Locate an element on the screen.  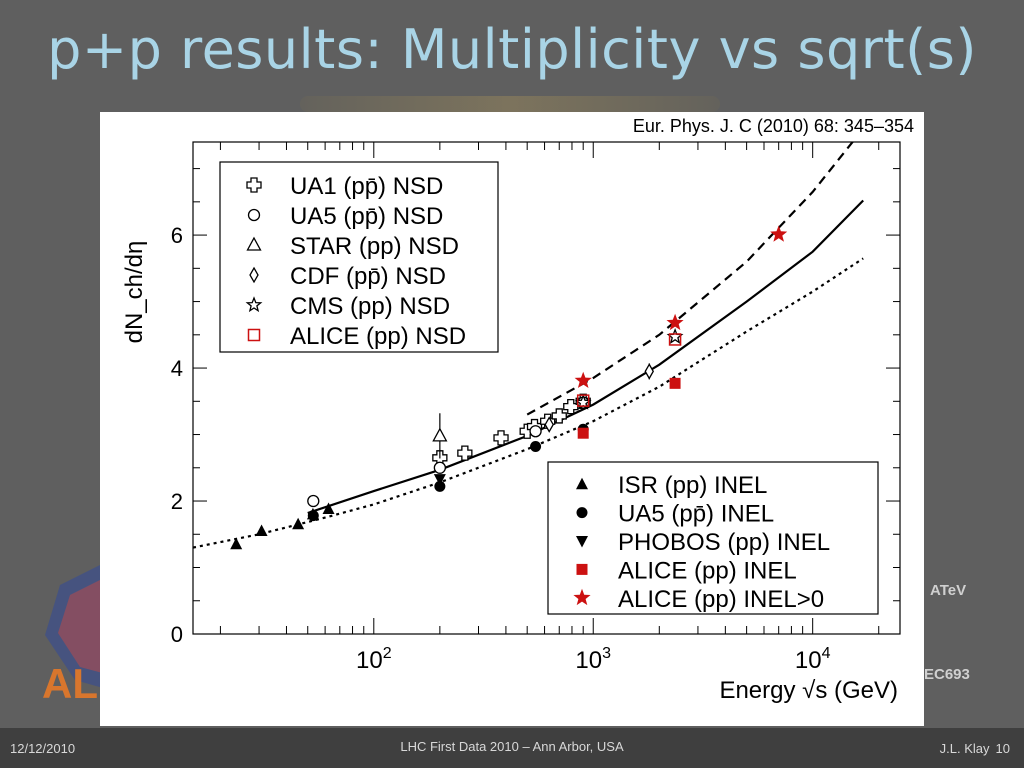
x-tick-label: 10² is located at coordinates (374, 659).